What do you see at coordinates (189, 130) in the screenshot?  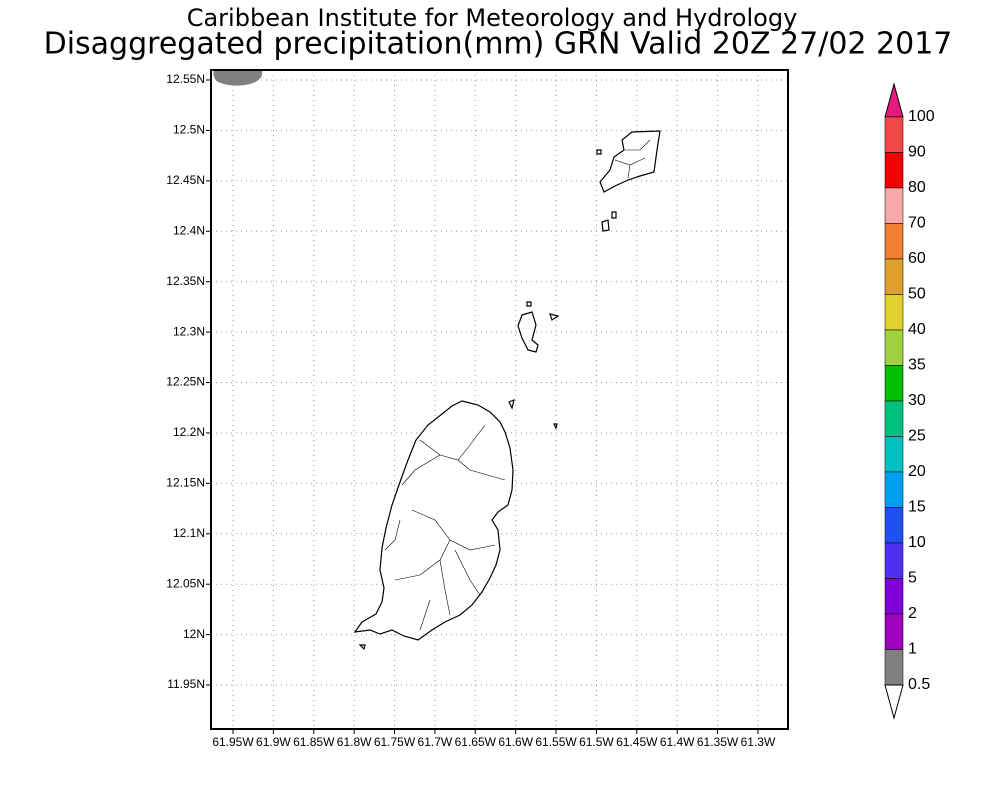 I see `lat-label: 12.5N` at bounding box center [189, 130].